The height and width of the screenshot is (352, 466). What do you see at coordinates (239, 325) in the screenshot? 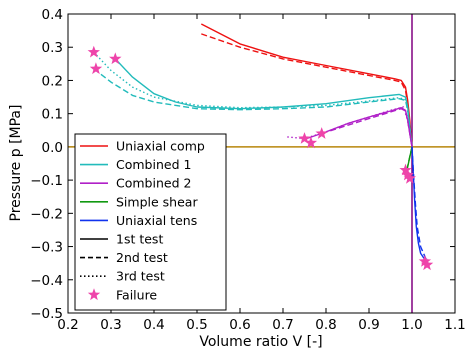
I see `x-tick-label: 0.6` at bounding box center [239, 325].